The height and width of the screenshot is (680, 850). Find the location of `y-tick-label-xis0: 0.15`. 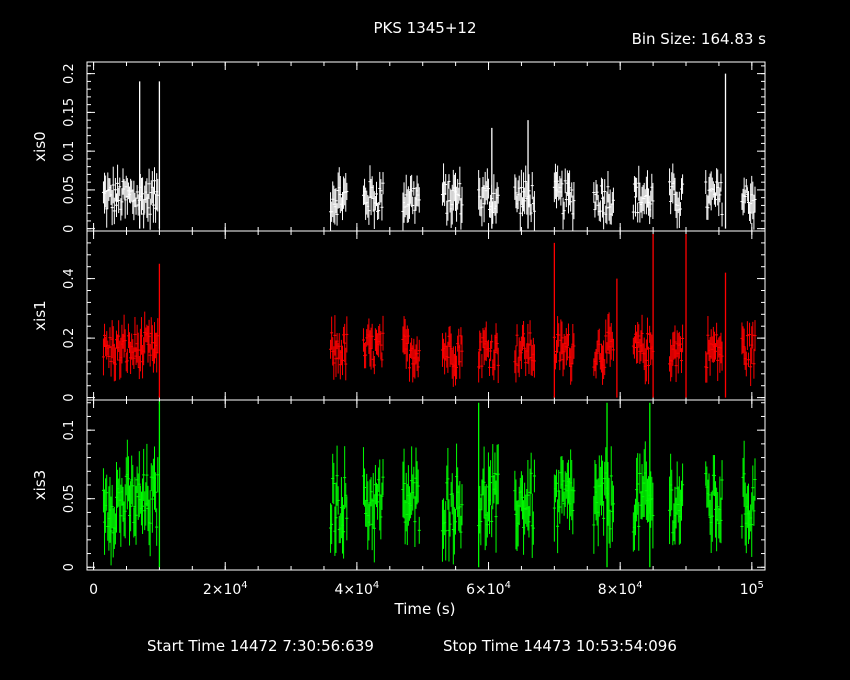

y-tick-label-xis0: 0.15 is located at coordinates (69, 112).